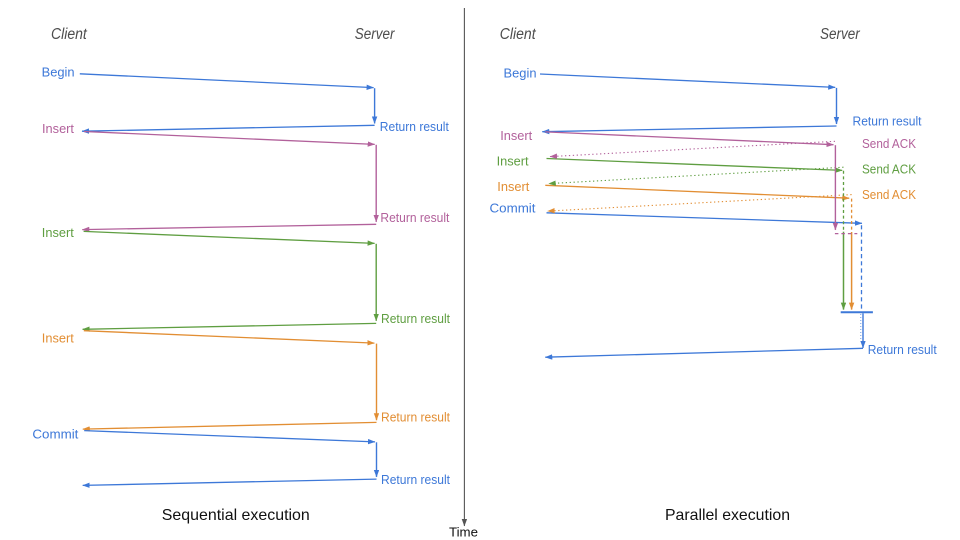 This screenshot has width=960, height=540. I want to click on svg-text: Sequential execution, so click(236, 515).